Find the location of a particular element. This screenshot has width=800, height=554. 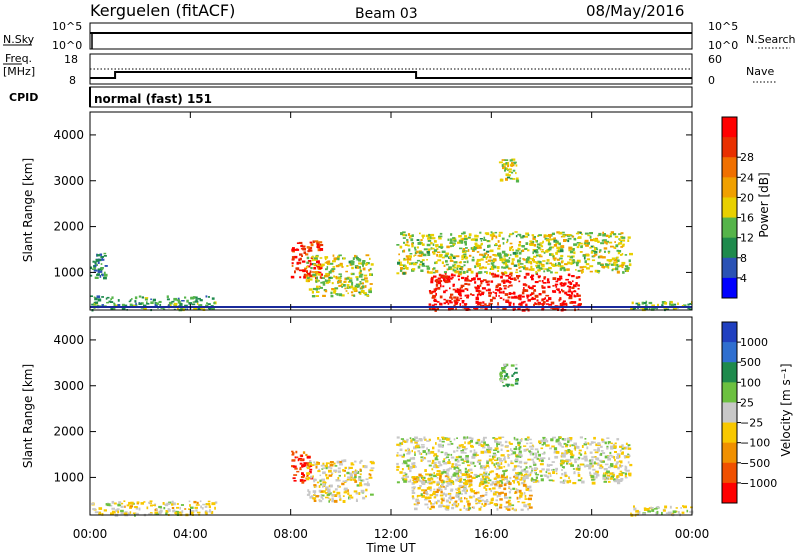

velocity-colorbar-label: Velocity [m s⁻¹] is located at coordinates (786, 409).